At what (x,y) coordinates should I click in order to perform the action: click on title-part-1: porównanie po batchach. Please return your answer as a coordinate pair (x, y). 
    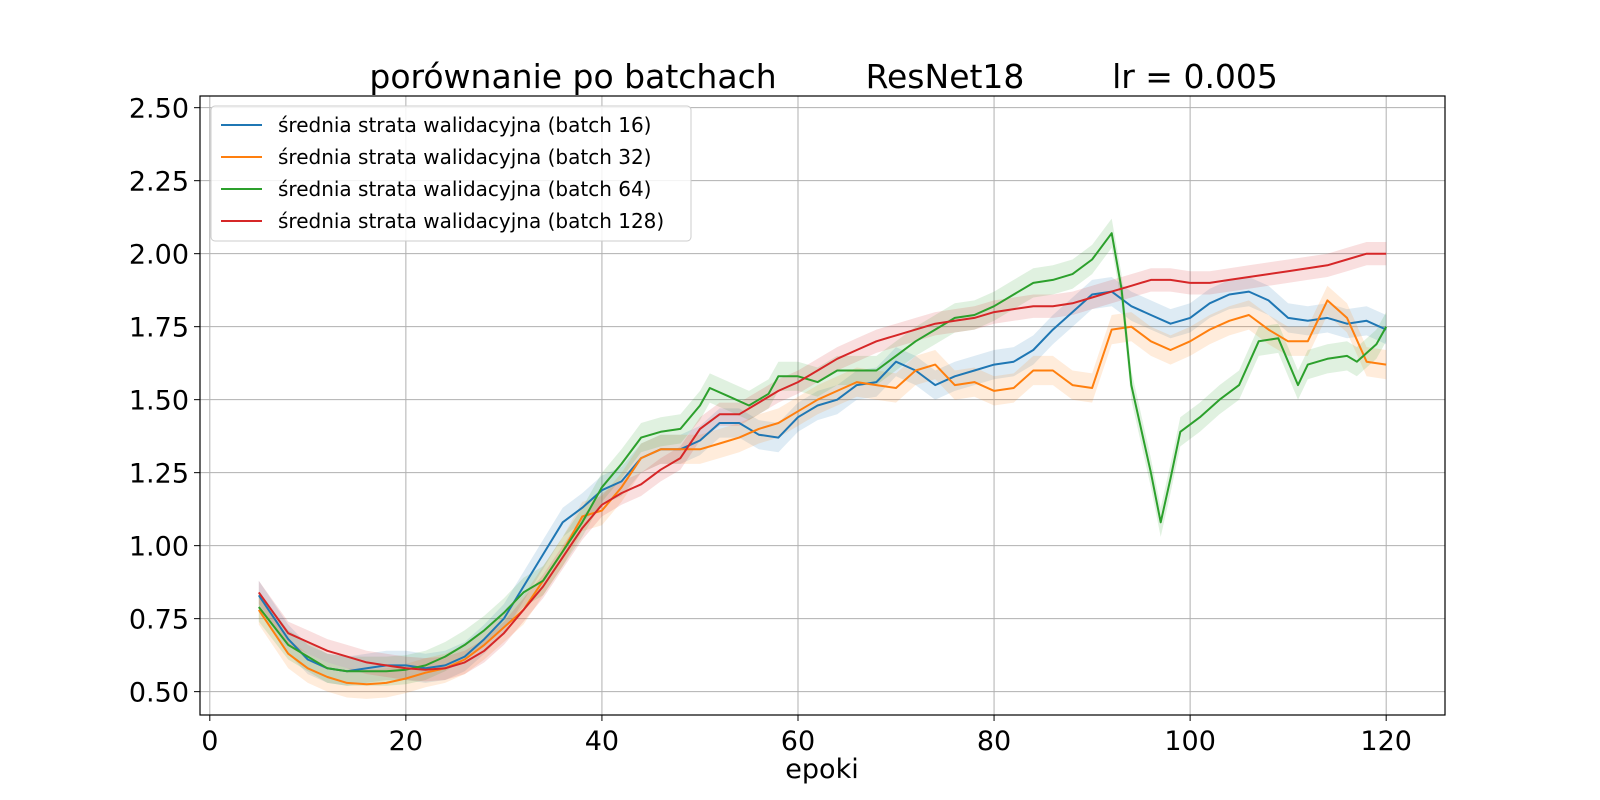
    Looking at the image, I should click on (572, 76).